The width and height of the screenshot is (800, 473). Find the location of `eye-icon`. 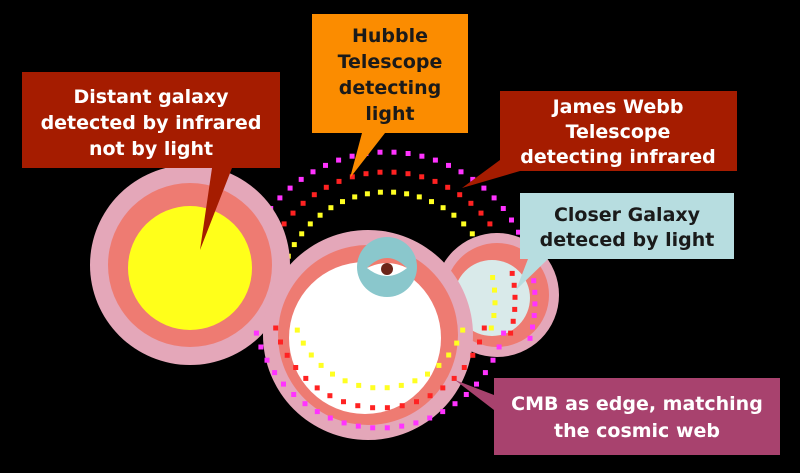

eye-icon is located at coordinates (387, 267).